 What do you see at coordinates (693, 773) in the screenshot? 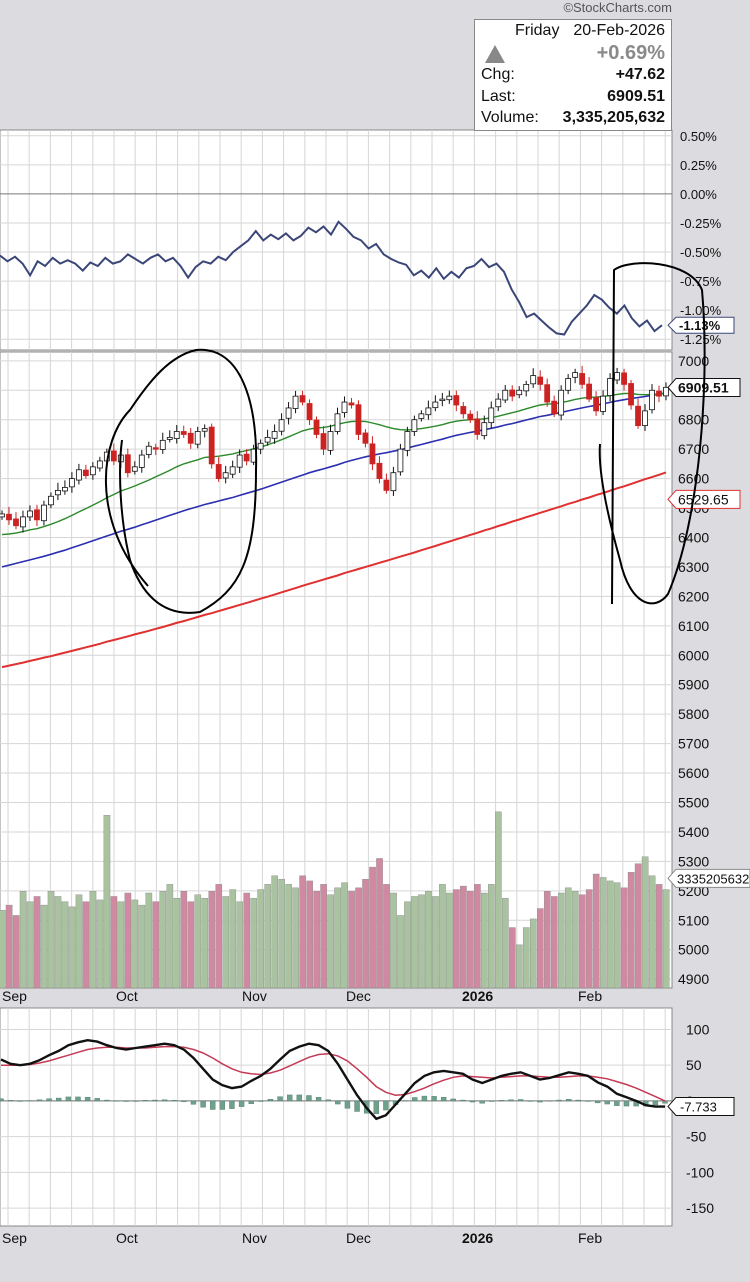
I see `price-y-tick-label: 5600` at bounding box center [693, 773].